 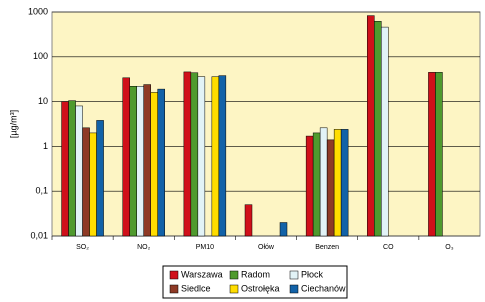 What do you see at coordinates (13, 124) in the screenshot?
I see `y-axis-label: [µg/m³]` at bounding box center [13, 124].